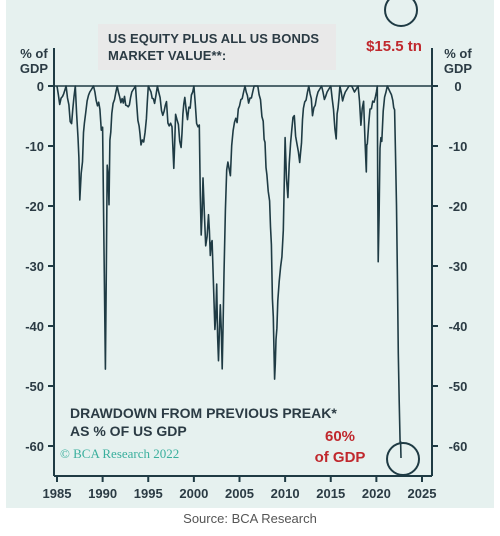 This screenshot has height=536, width=500. What do you see at coordinates (330, 493) in the screenshot?
I see `x-tick-label: 2015` at bounding box center [330, 493].